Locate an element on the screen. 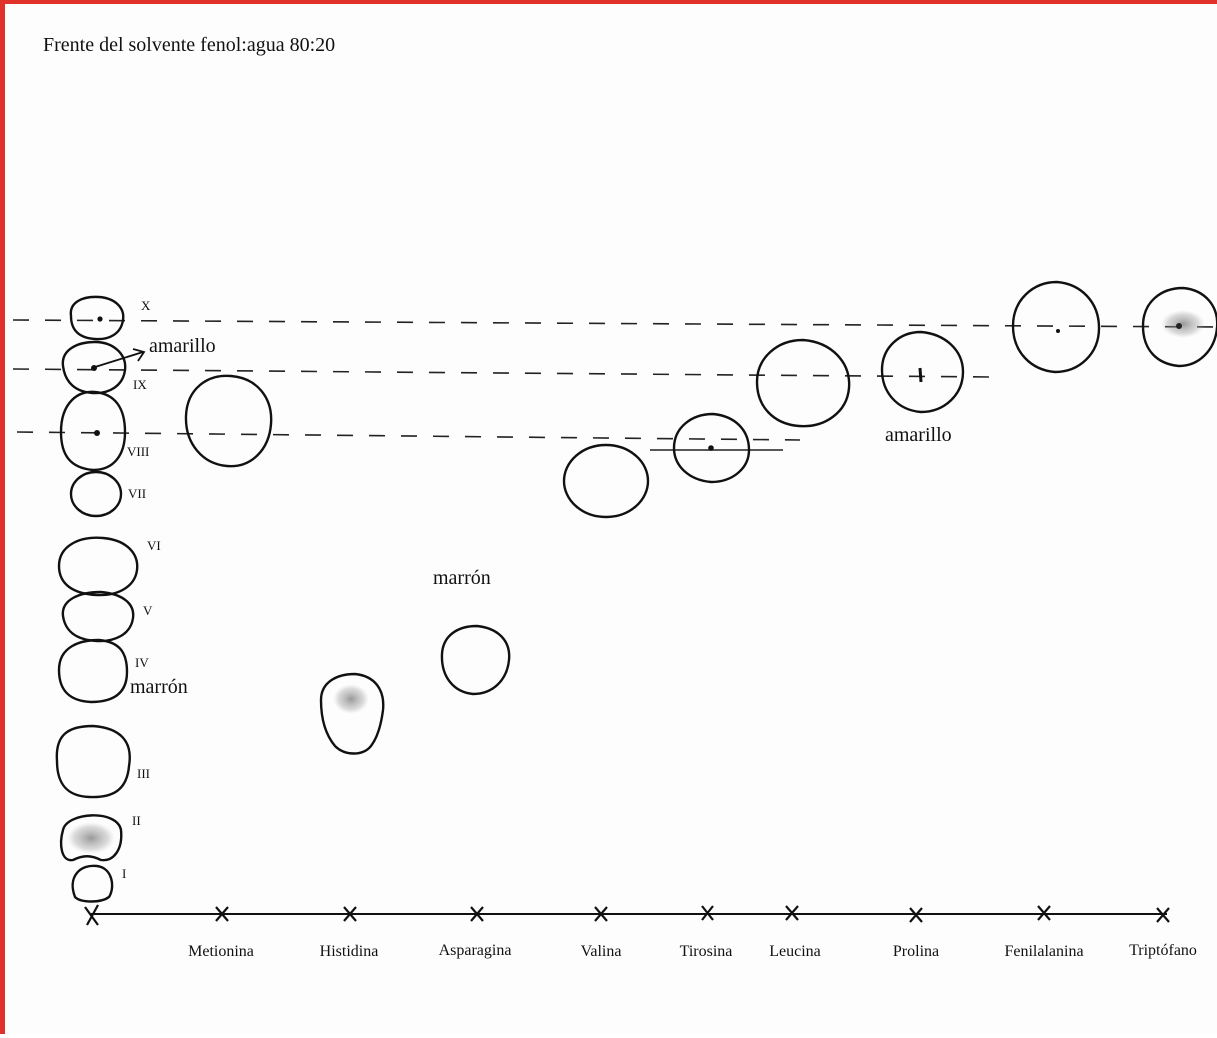 This screenshot has width=1217, height=1038. reference-spots is located at coordinates (100, 599).